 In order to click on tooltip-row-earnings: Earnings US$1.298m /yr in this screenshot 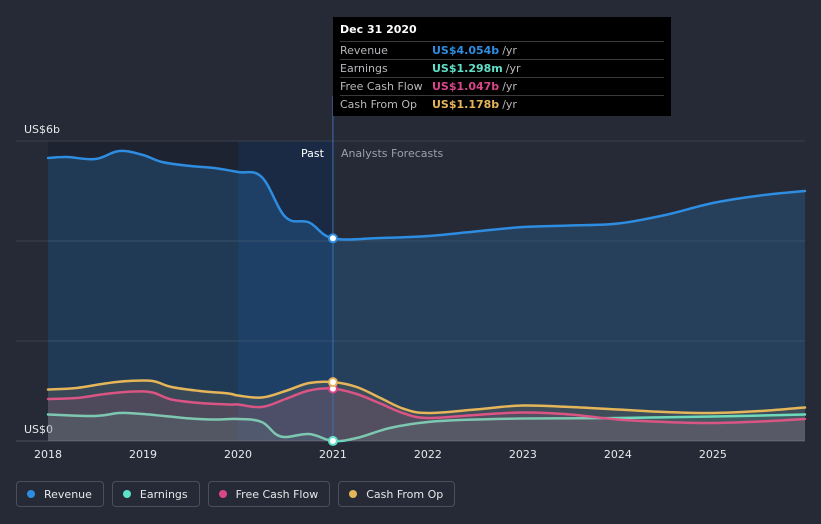, I will do `click(502, 68)`.